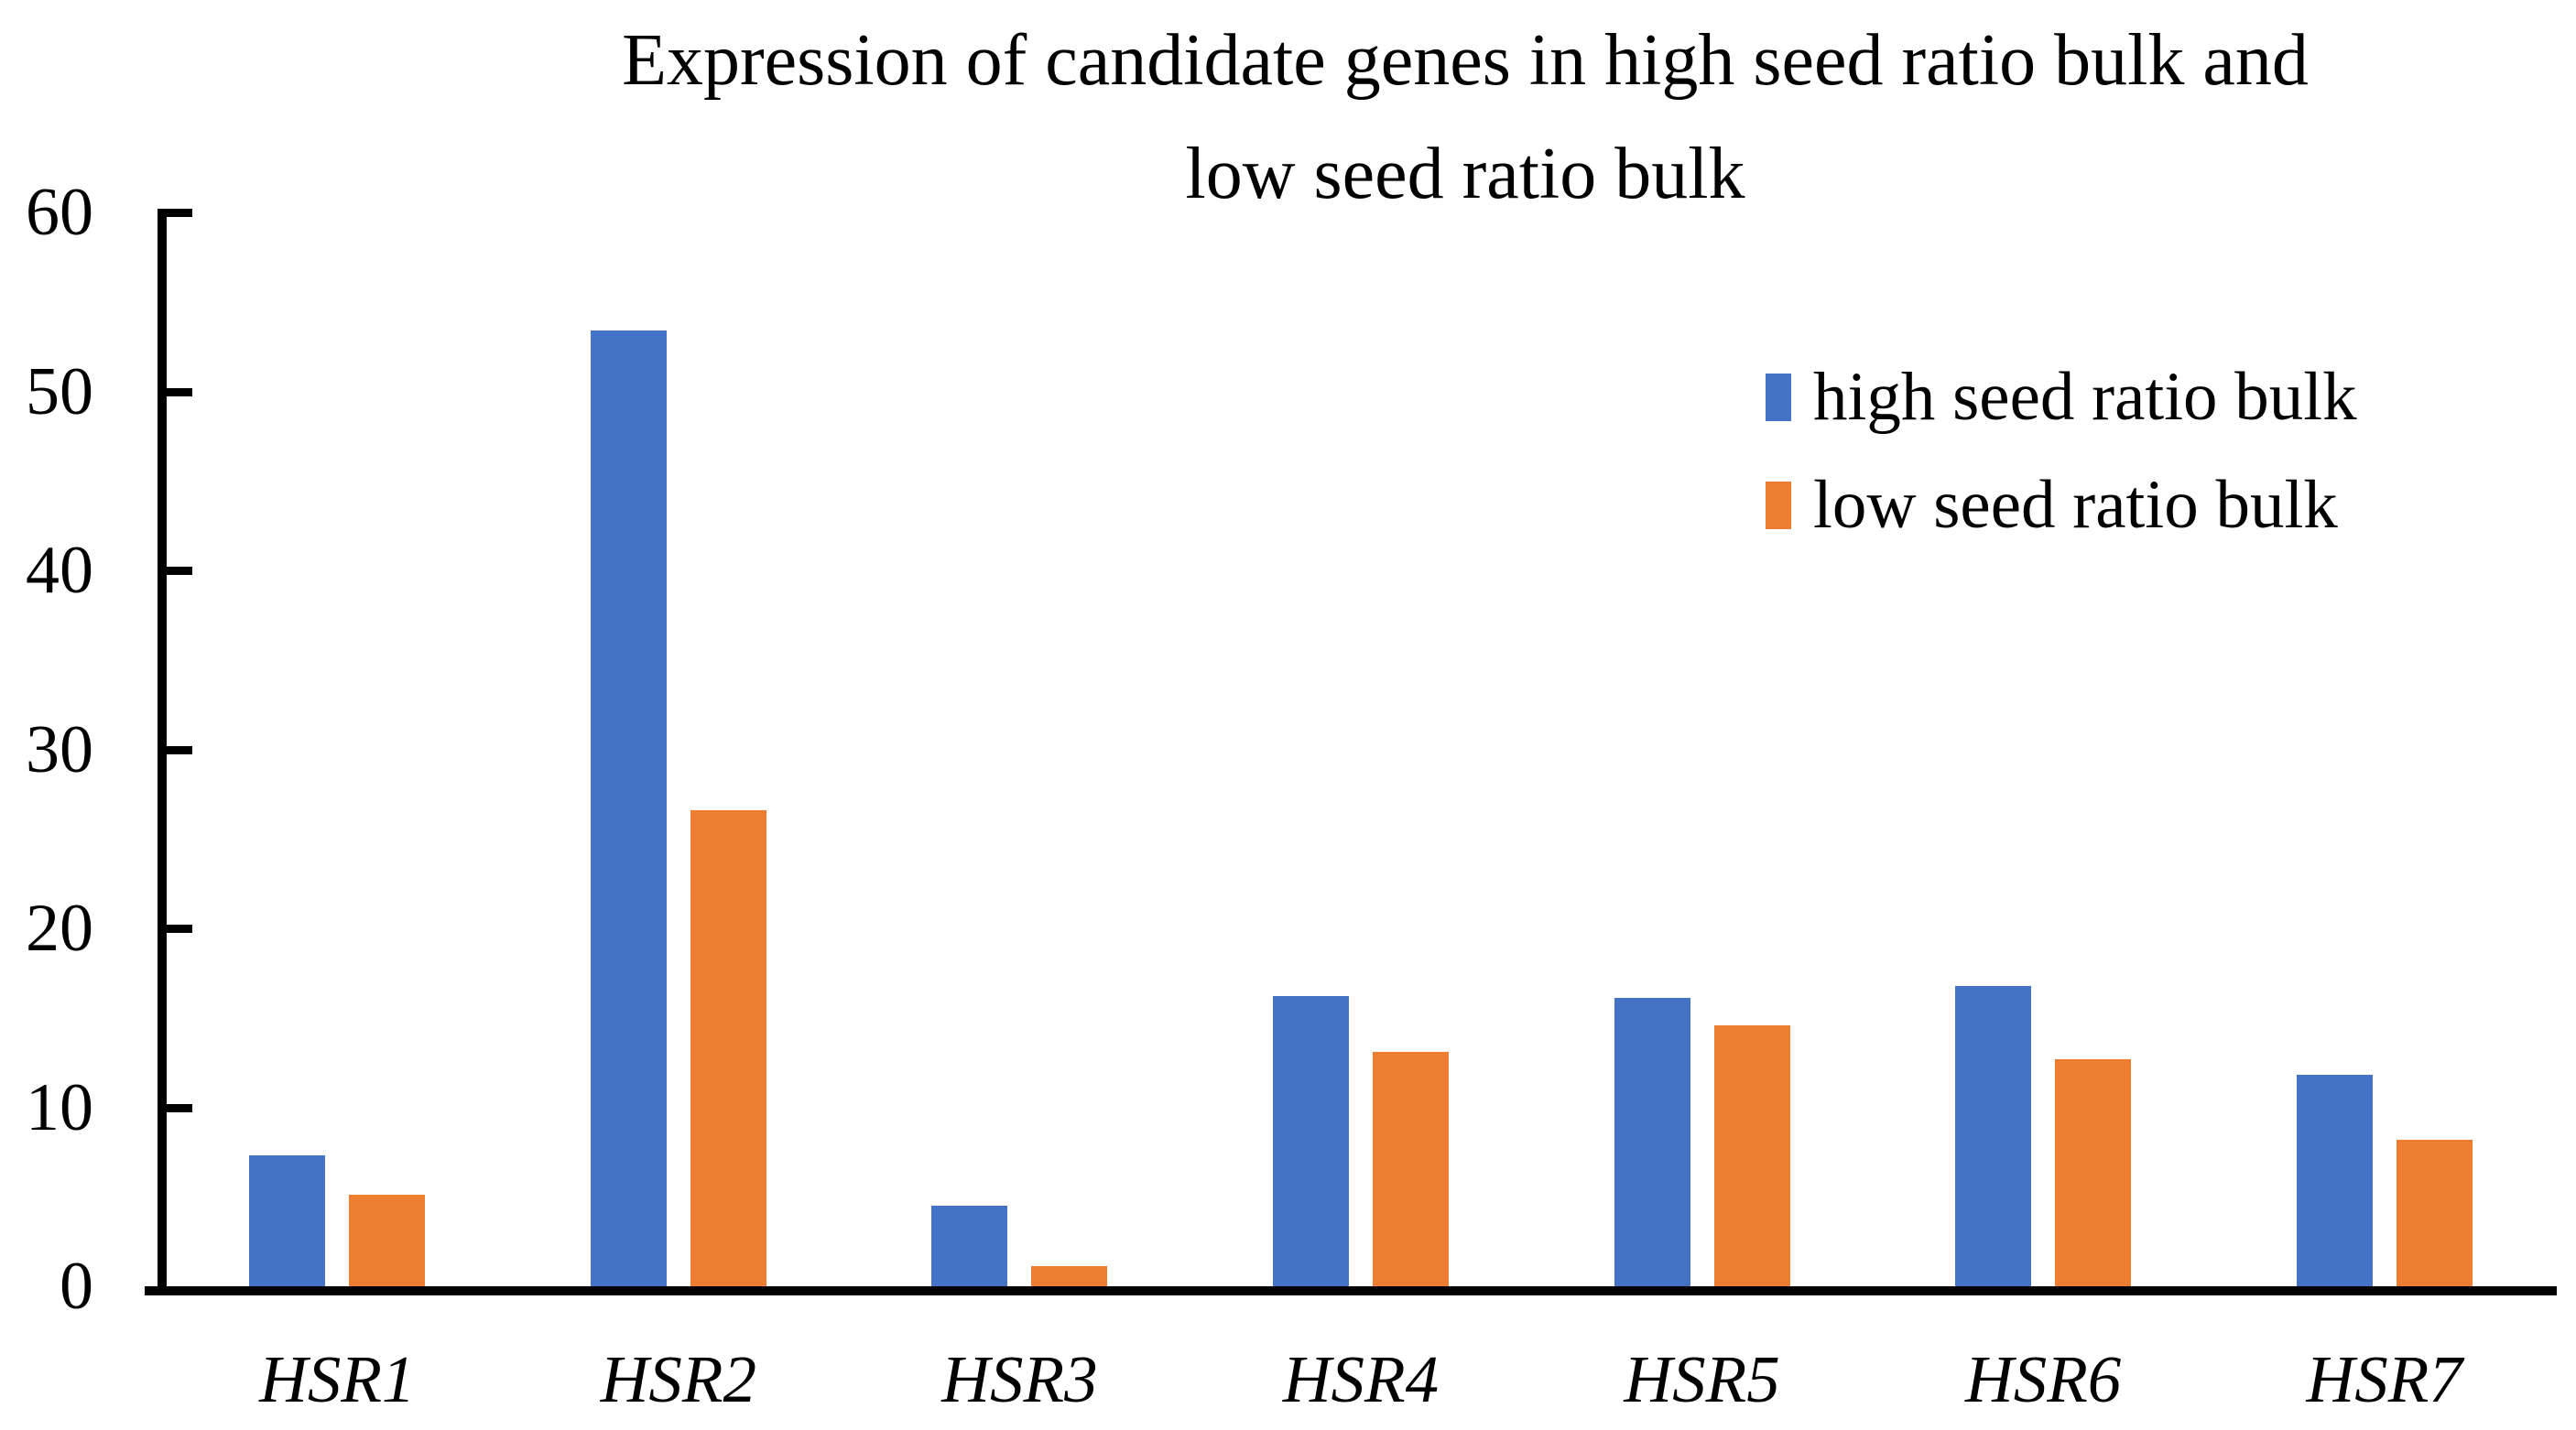 This screenshot has height=1430, width=2576. What do you see at coordinates (2085, 397) in the screenshot?
I see `legend-label: high seed ratio bulk` at bounding box center [2085, 397].